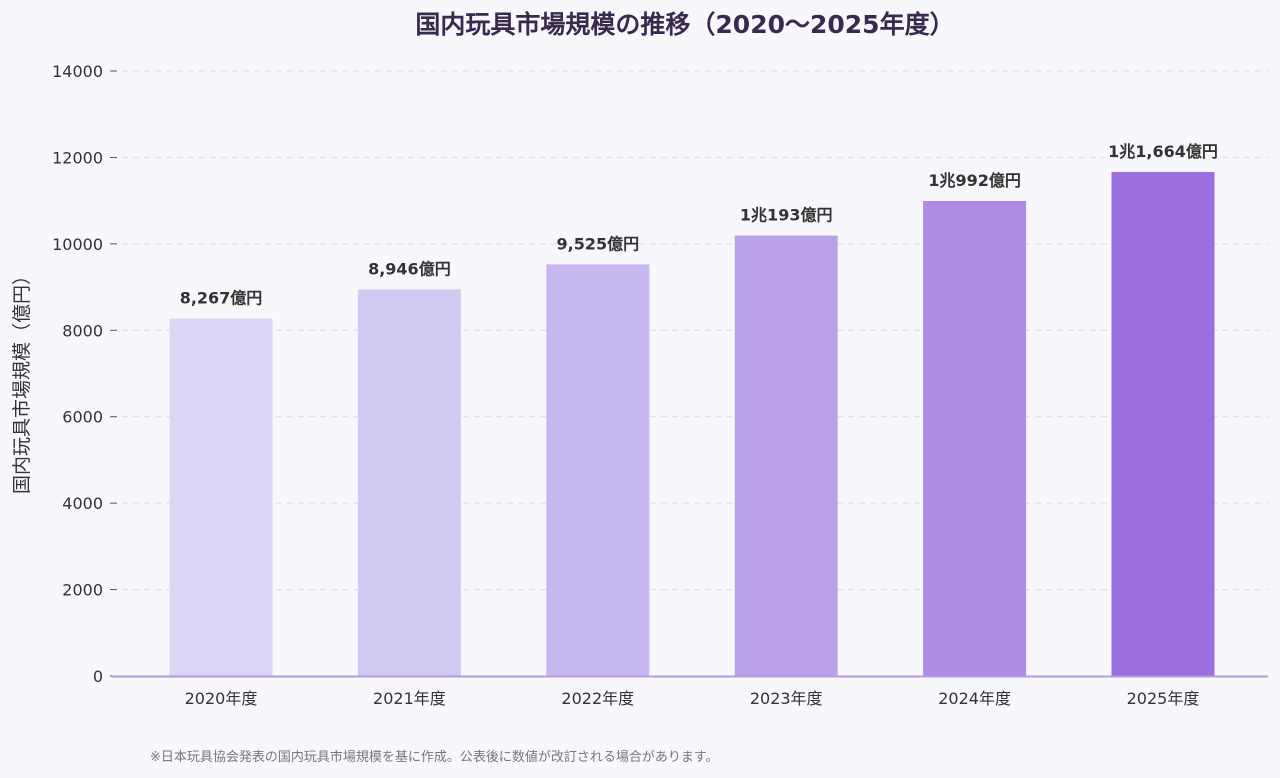 This screenshot has height=778, width=1280. What do you see at coordinates (82, 330) in the screenshot?
I see `y-tick-label: 8000` at bounding box center [82, 330].